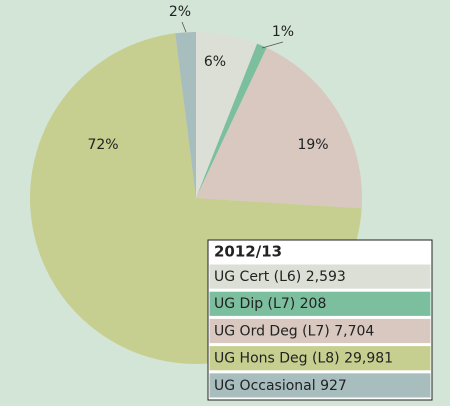  Describe the element at coordinates (180, 12) in the screenshot. I see `slice-label: 2%` at that location.